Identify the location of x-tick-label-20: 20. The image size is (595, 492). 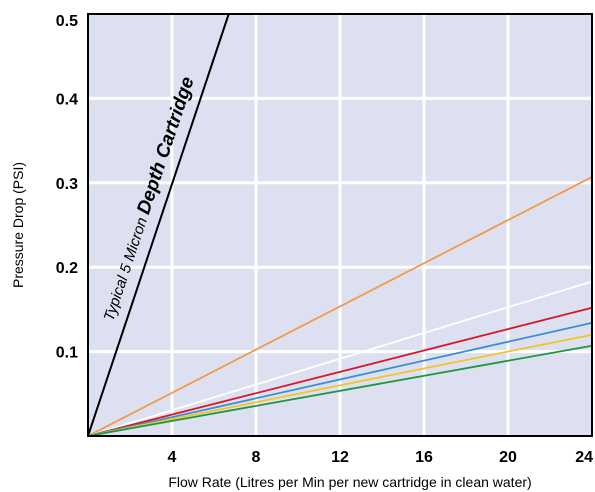
(508, 457).